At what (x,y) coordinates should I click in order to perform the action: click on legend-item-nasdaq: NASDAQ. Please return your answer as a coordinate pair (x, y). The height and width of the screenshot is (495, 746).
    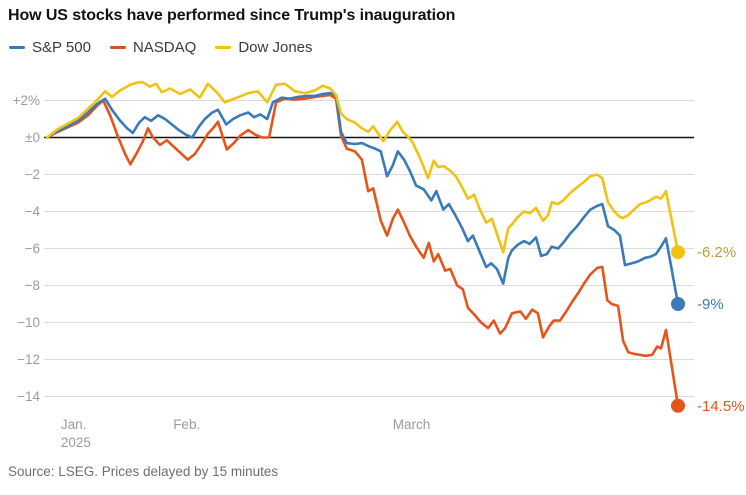
    Looking at the image, I should click on (153, 47).